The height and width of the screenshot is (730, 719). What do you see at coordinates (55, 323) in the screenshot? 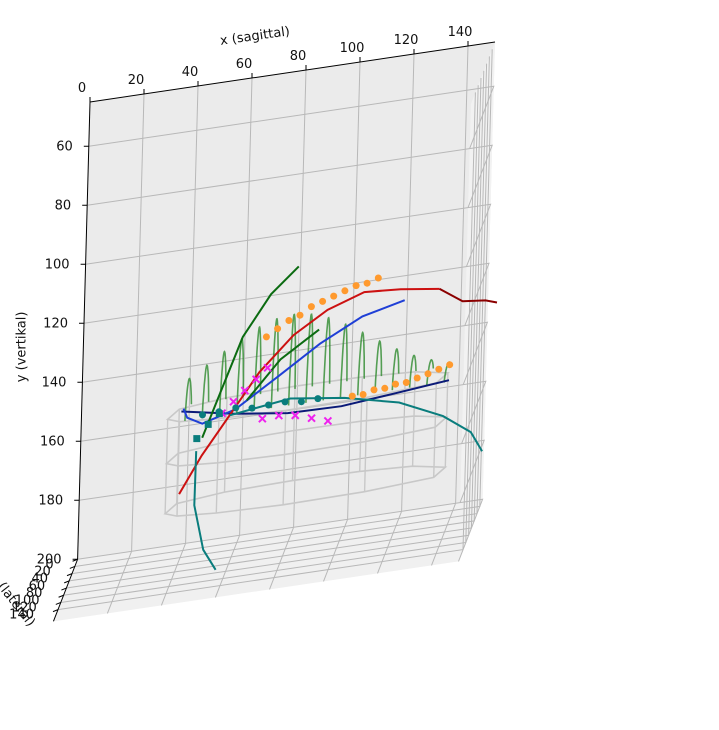
I see `y-tick-label: 120` at bounding box center [55, 323].